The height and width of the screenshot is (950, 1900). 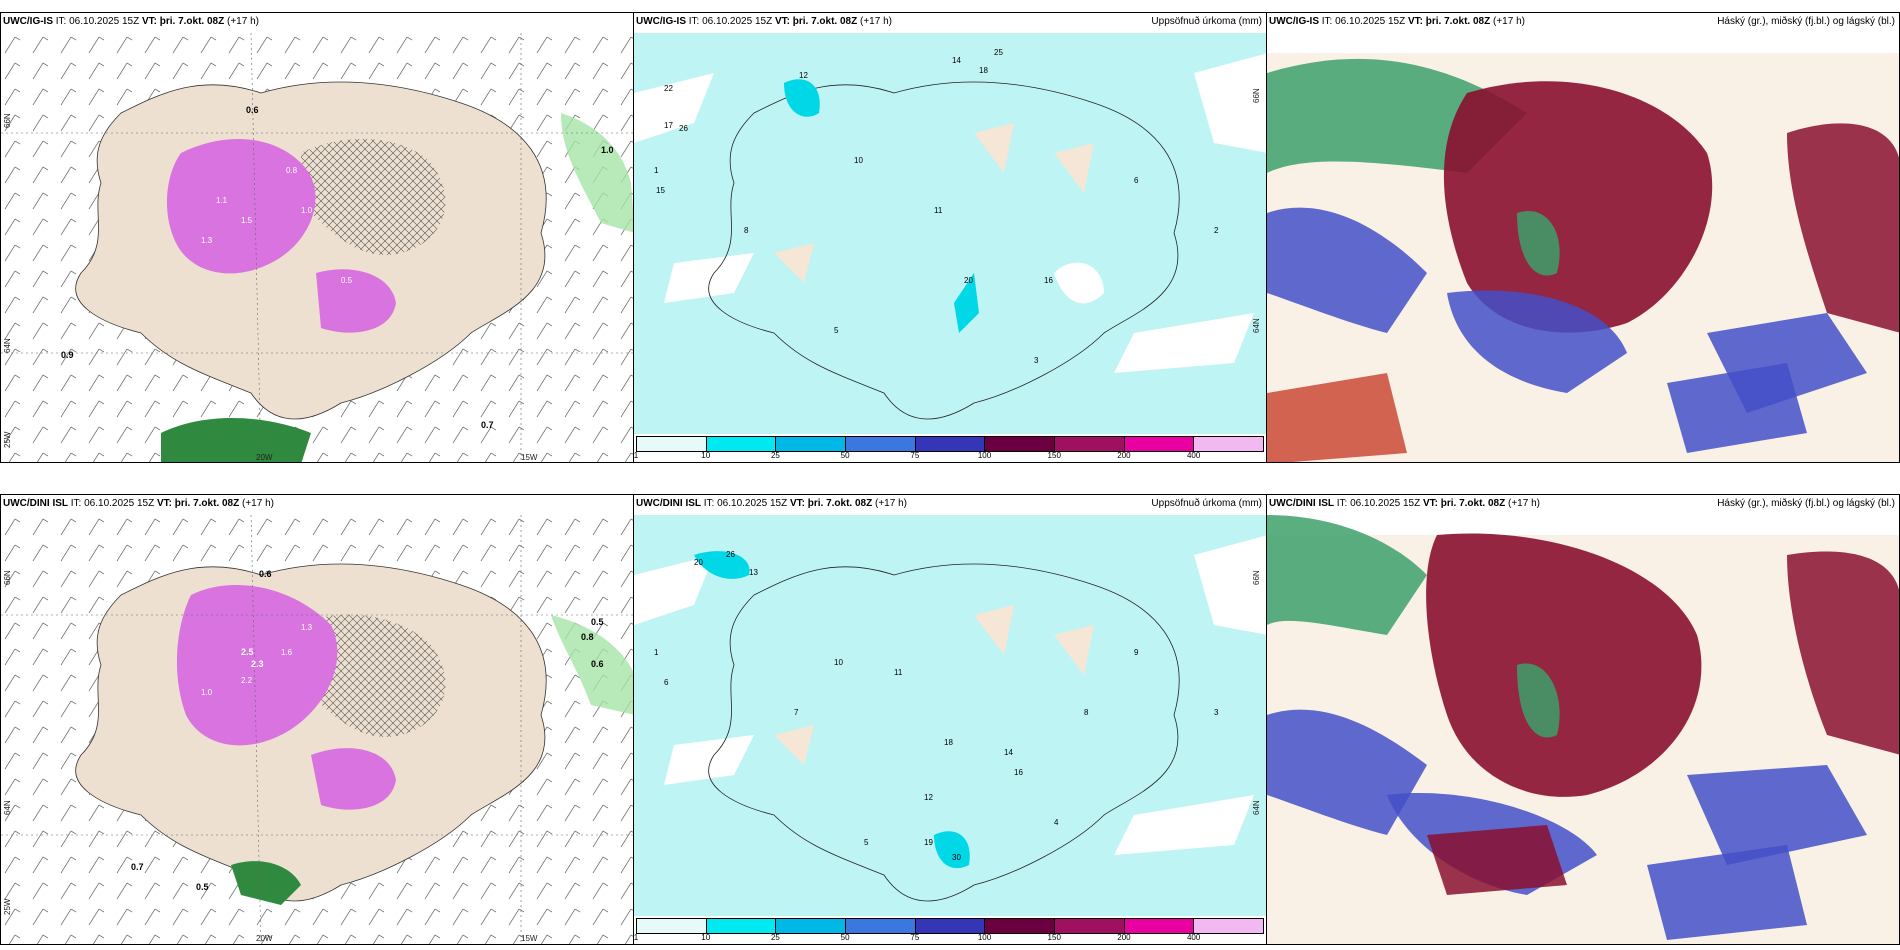 What do you see at coordinates (1008, 752) in the screenshot?
I see `accum-value: 14` at bounding box center [1008, 752].